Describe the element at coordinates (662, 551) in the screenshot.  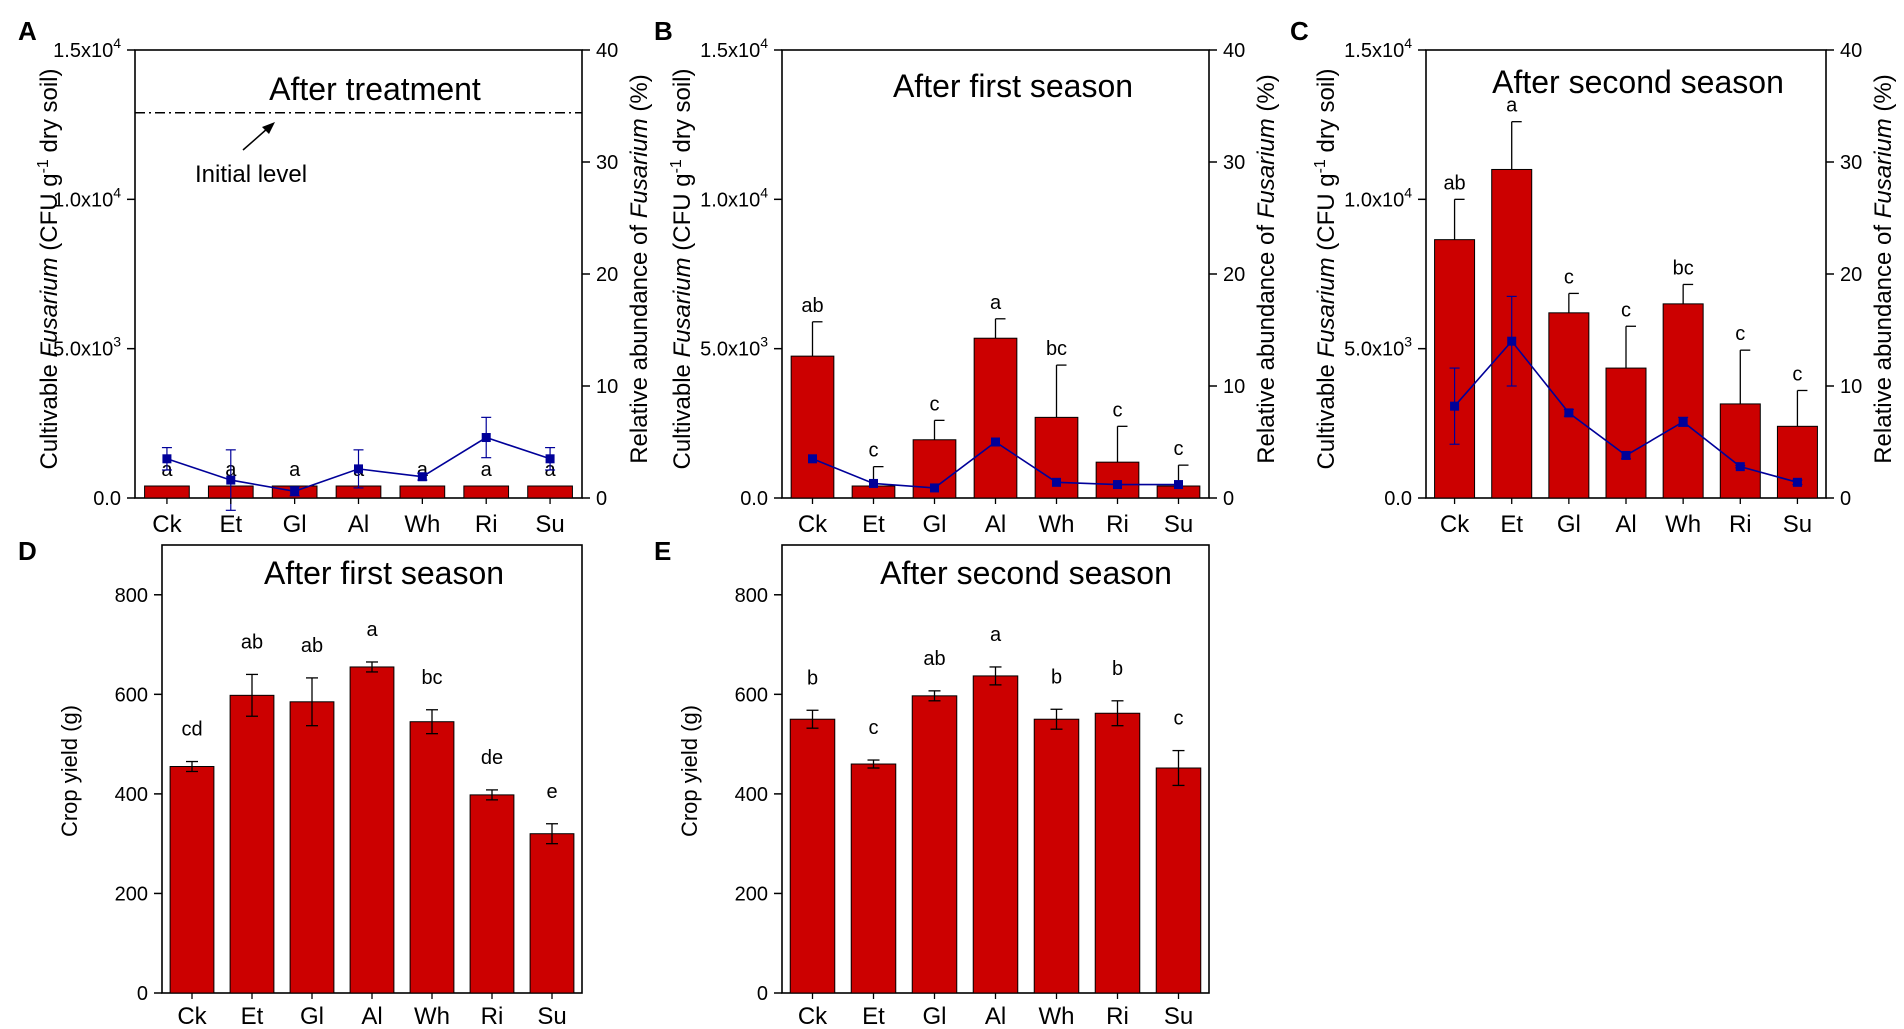
I see `panel-letter: E` at that location.